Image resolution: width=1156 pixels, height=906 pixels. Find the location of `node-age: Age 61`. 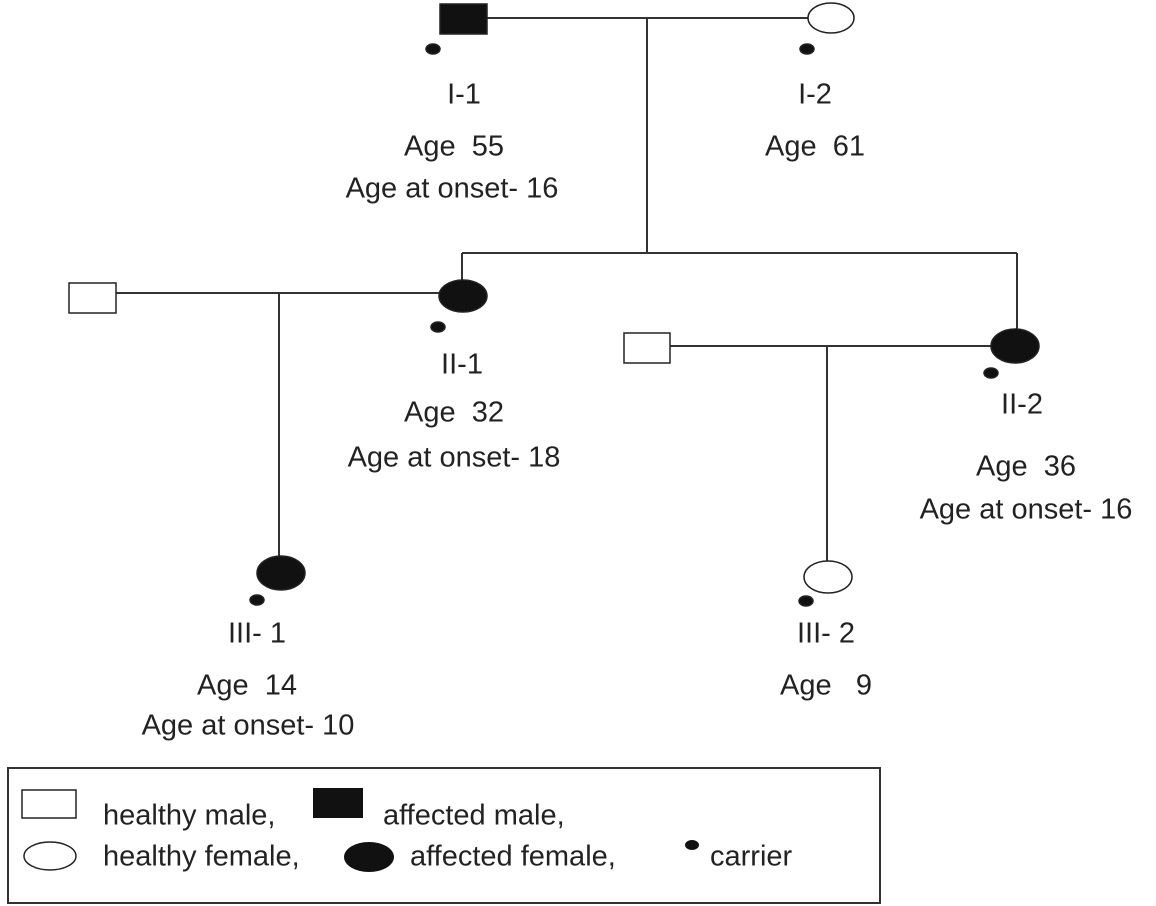

node-age: Age 61 is located at coordinates (815, 147).